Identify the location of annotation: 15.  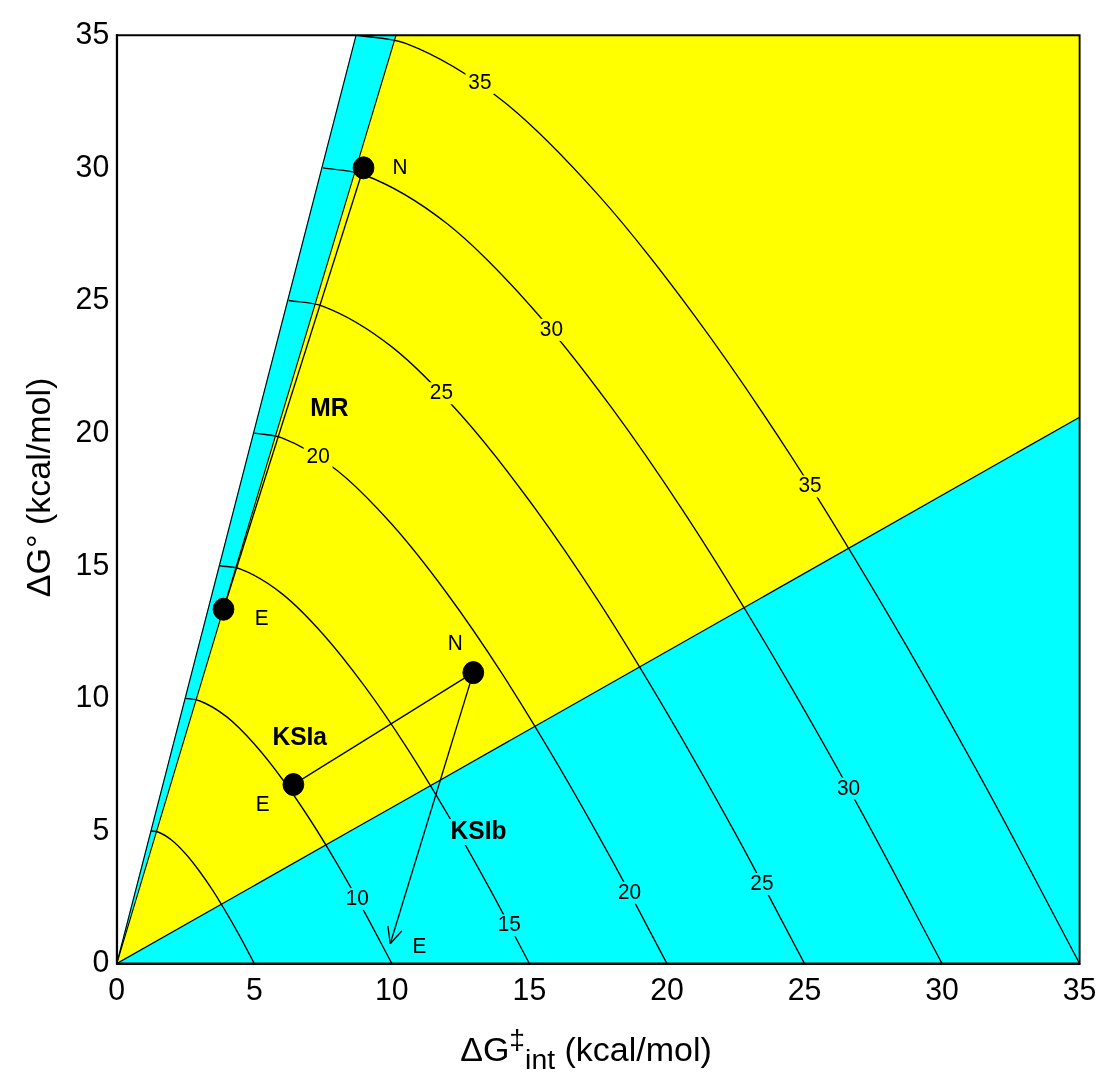
(509, 924).